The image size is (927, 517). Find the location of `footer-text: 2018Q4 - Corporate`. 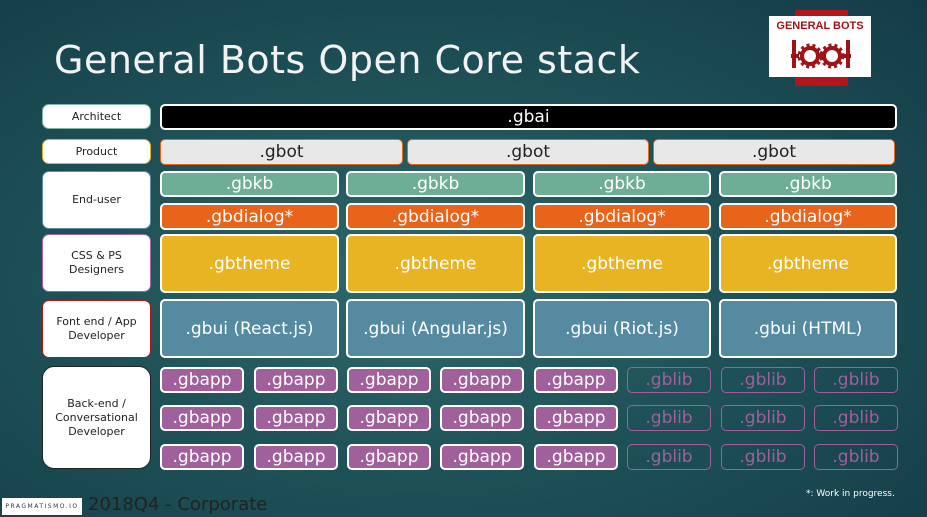

footer-text: 2018Q4 - Corporate is located at coordinates (178, 504).